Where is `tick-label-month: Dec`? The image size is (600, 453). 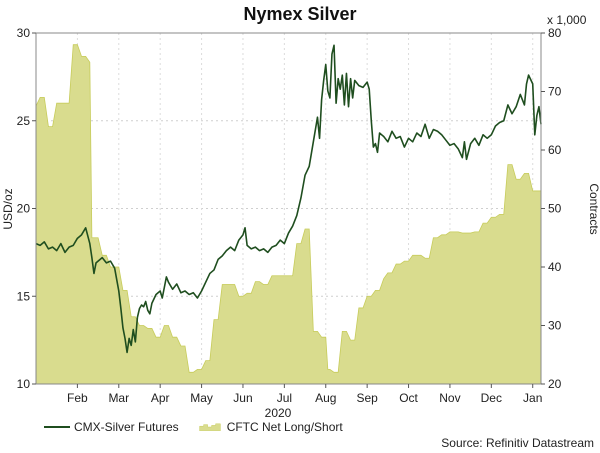 tick-label-month: Dec is located at coordinates (491, 398).